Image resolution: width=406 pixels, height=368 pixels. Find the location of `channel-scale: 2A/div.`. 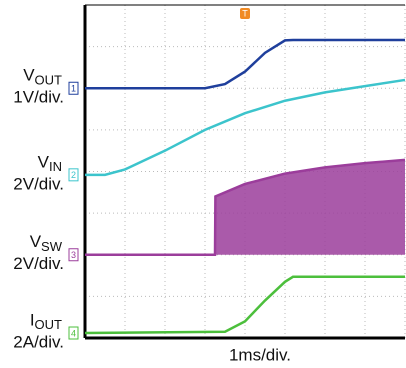

channel-scale: 2A/div. is located at coordinates (38, 341).